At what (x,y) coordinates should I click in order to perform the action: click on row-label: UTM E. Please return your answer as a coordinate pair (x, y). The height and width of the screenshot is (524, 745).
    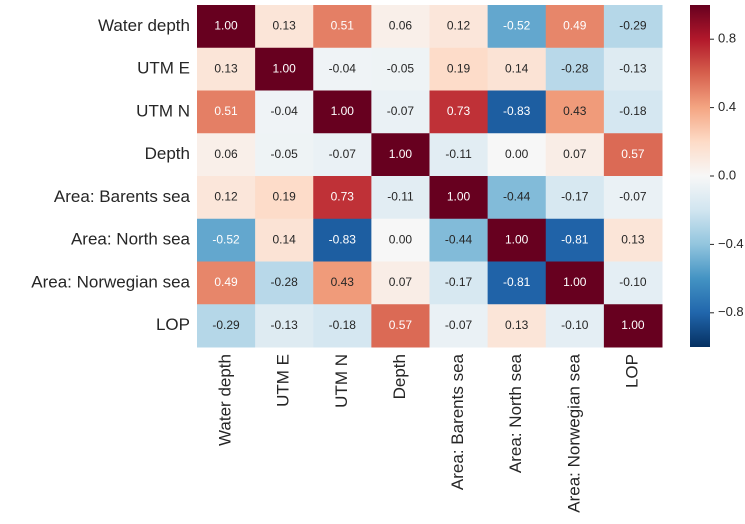
    Looking at the image, I should click on (163, 68).